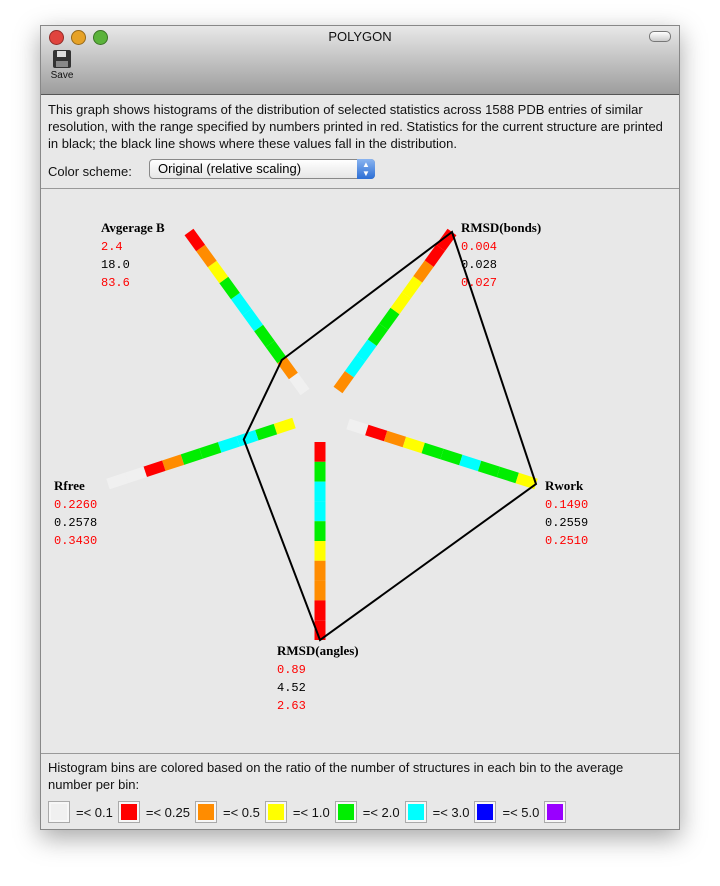 Image resolution: width=720 pixels, height=886 pixels. Describe the element at coordinates (90, 171) in the screenshot. I see `color-scheme-label: Color scheme:` at that location.